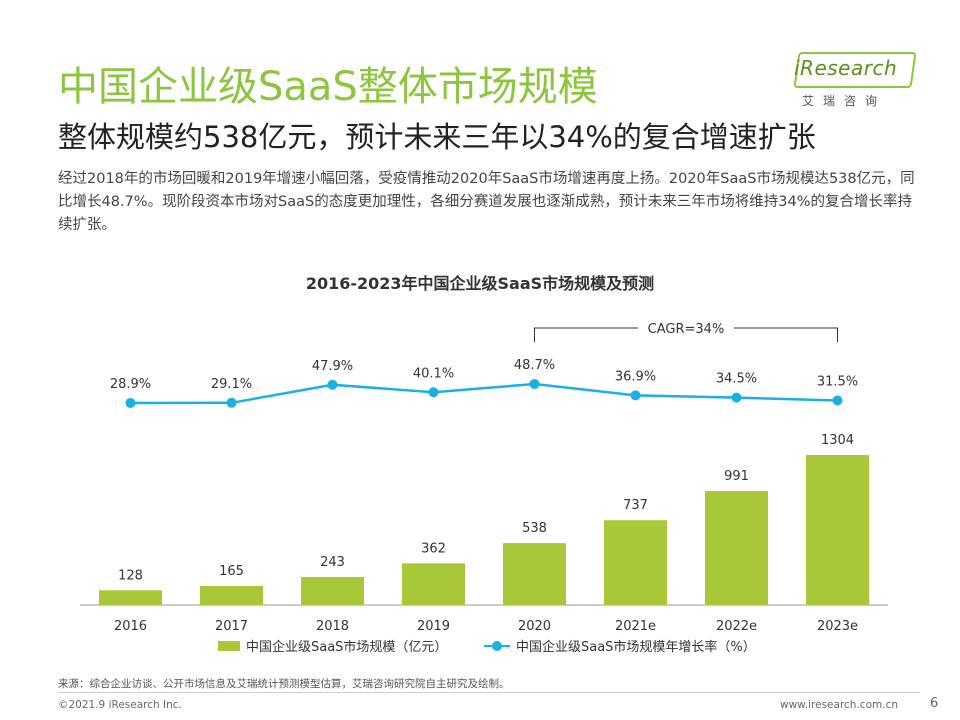  I want to click on bar-label-2023e: 1304, so click(837, 440).